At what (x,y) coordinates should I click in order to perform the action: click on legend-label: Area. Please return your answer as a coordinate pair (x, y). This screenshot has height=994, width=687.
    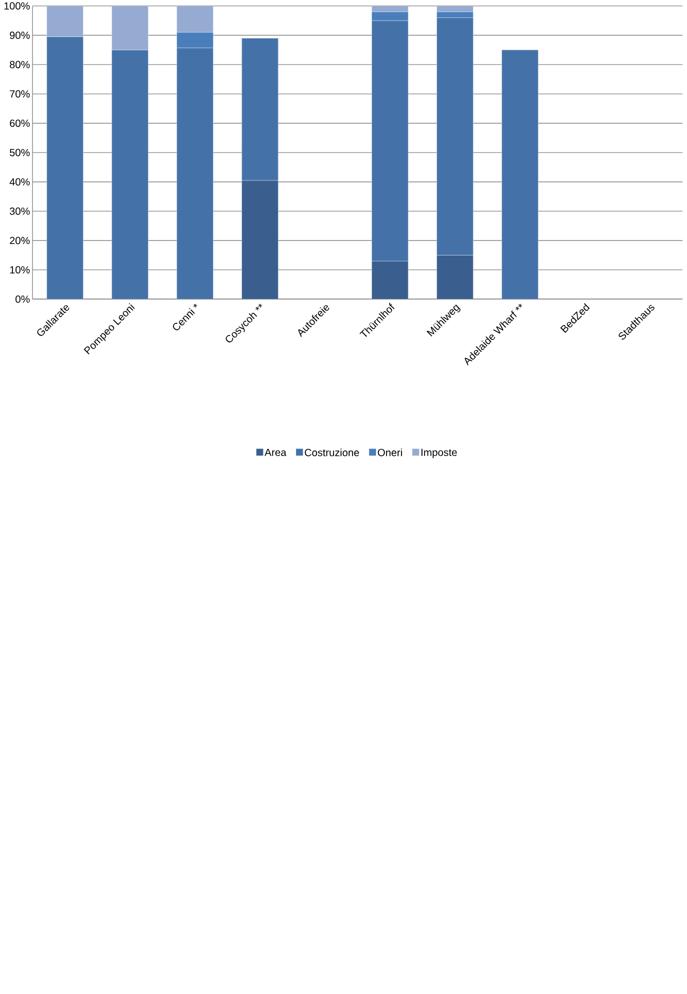
    Looking at the image, I should click on (275, 452).